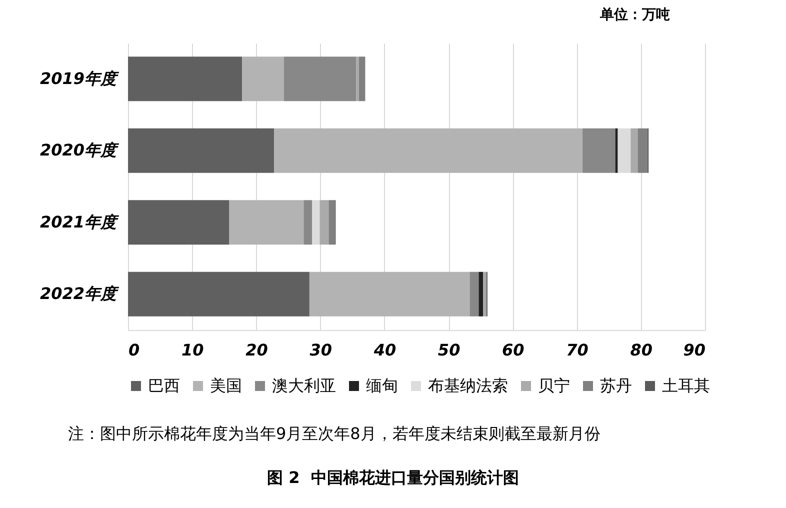 The width and height of the screenshot is (786, 508). Describe the element at coordinates (449, 350) in the screenshot. I see `x-tick-label: 50` at that location.